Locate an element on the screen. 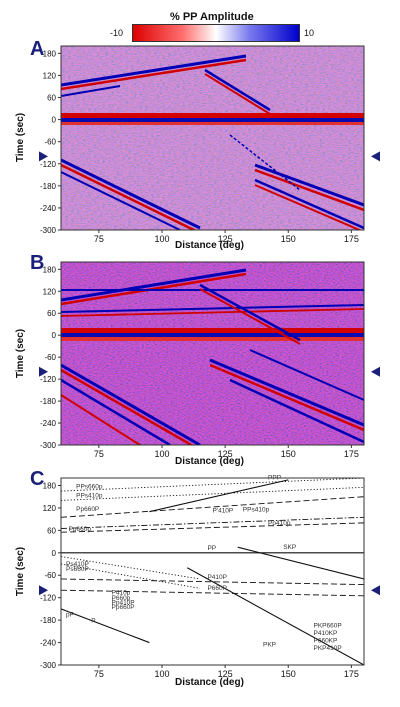  panel-a-pp-band-red2 is located at coordinates (212, 123).